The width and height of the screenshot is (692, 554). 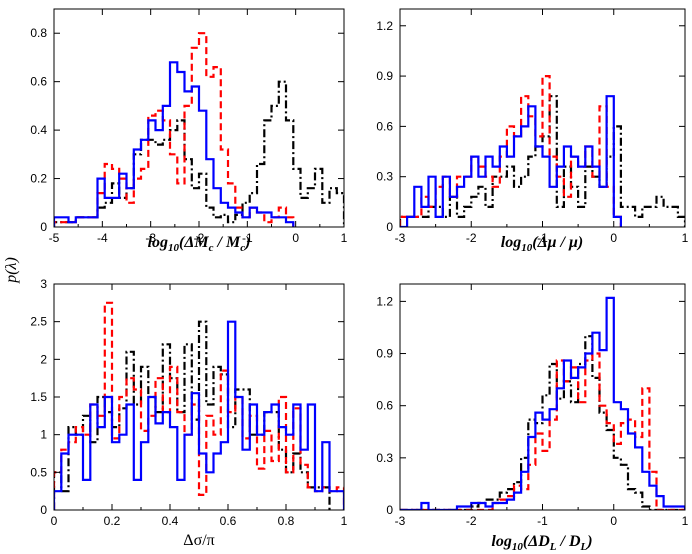 What do you see at coordinates (54, 238) in the screenshot?
I see `x-tick-label: -5` at bounding box center [54, 238].